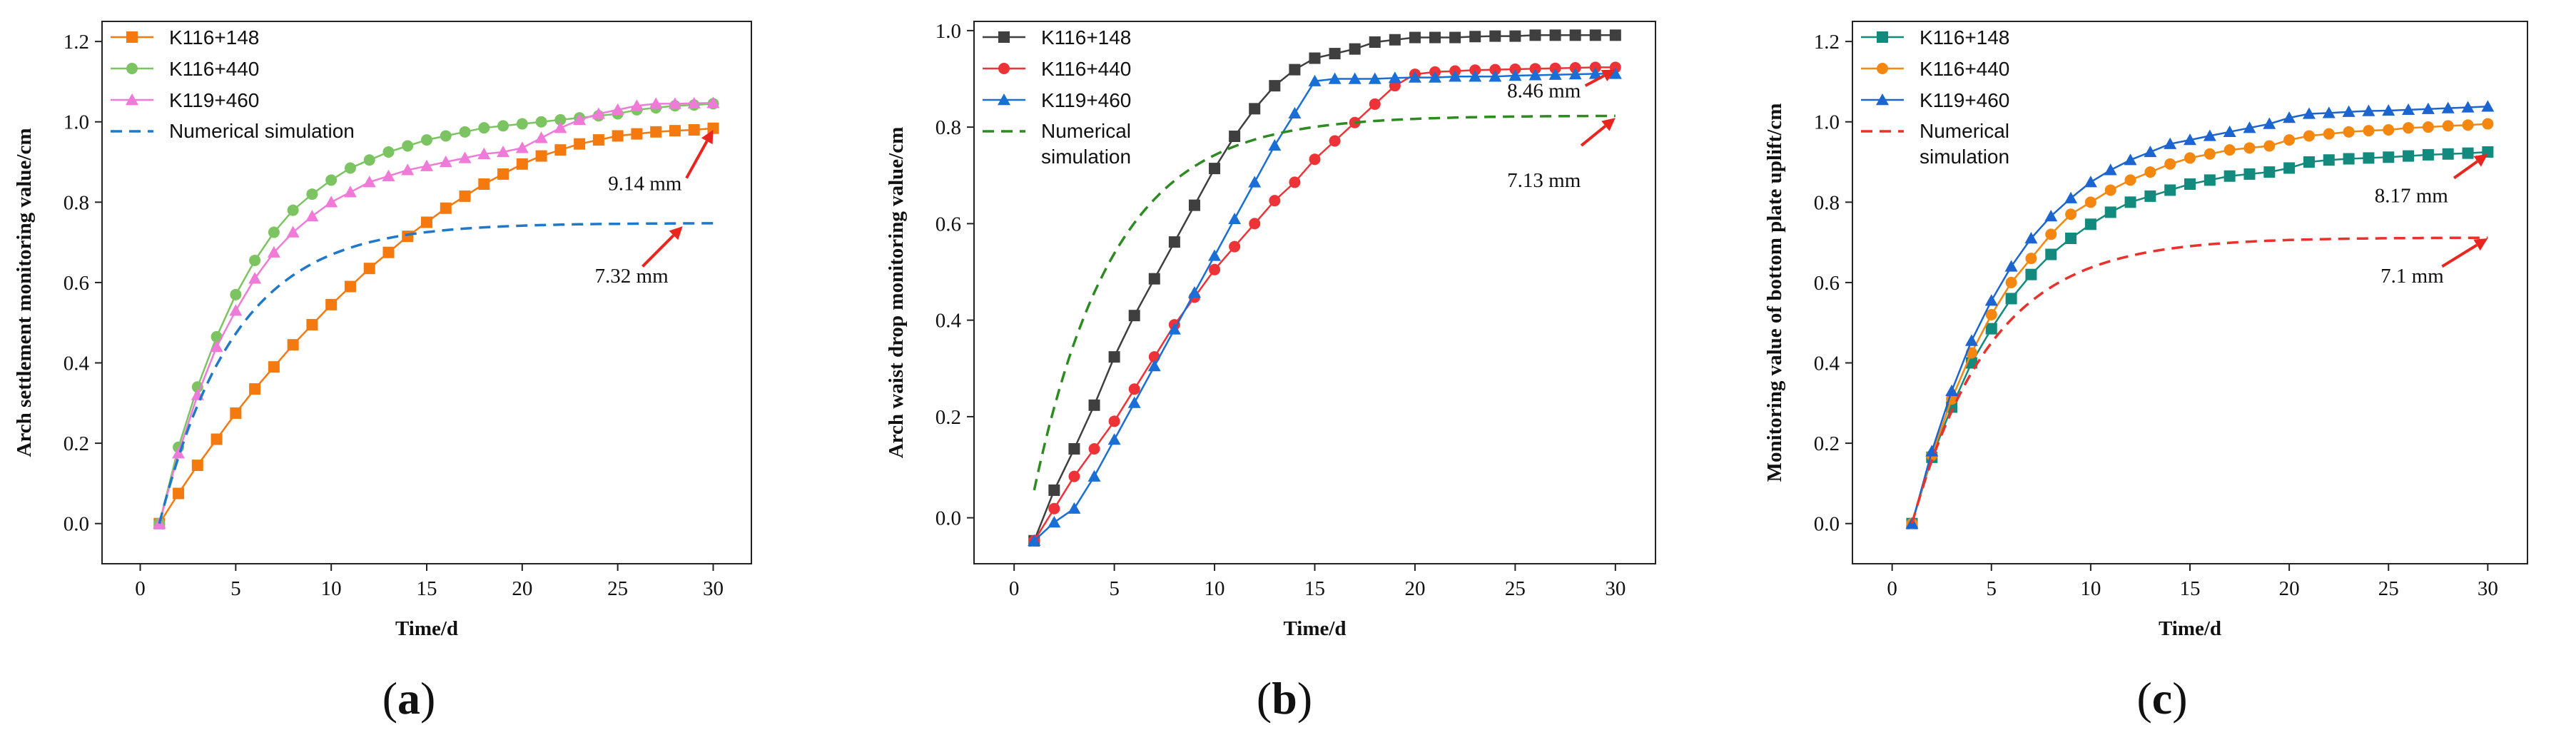 This screenshot has height=740, width=2576. Describe the element at coordinates (1086, 37) in the screenshot. I see `legend-label: K116+148` at that location.